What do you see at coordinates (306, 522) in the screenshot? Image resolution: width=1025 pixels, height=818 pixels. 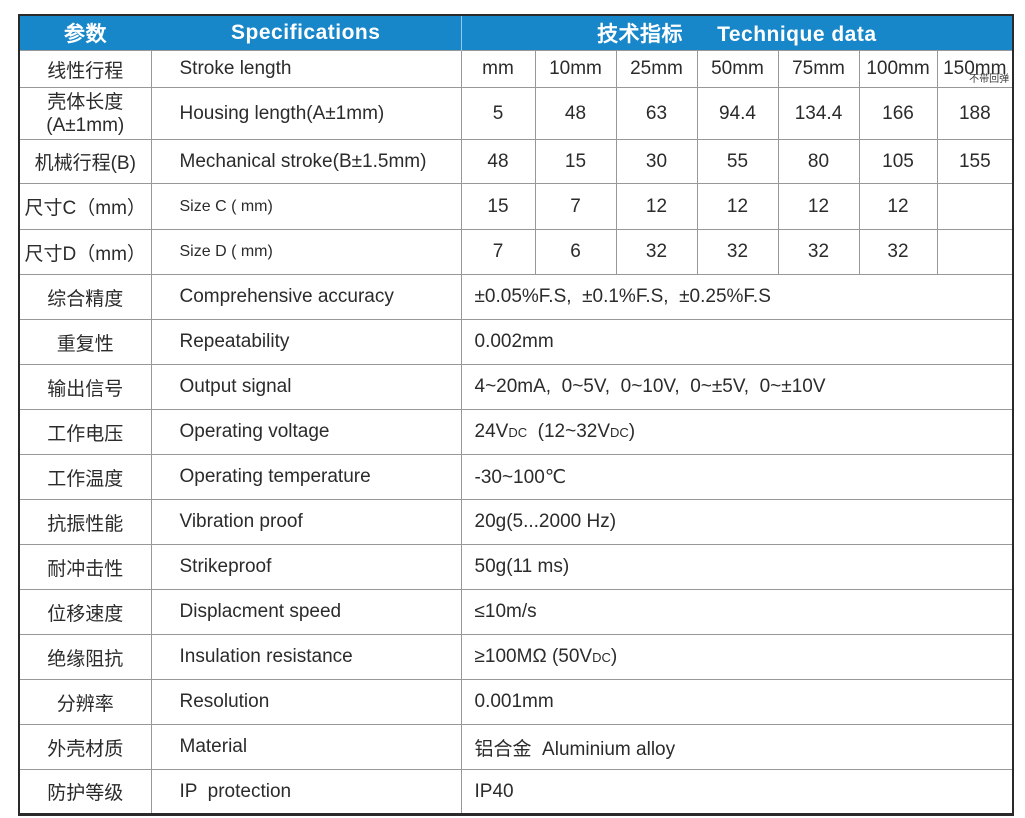 I see `row-label-en: Vibration proof` at bounding box center [306, 522].